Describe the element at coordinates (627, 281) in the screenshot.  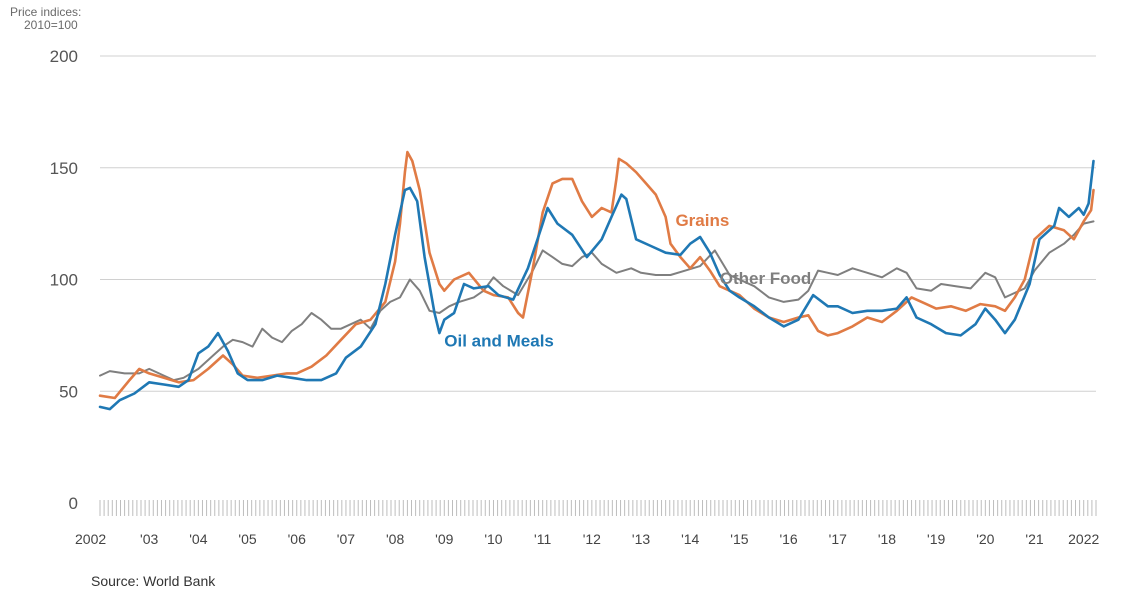
I see `series-annotations: Grains Other Food Oil and Meals` at that location.